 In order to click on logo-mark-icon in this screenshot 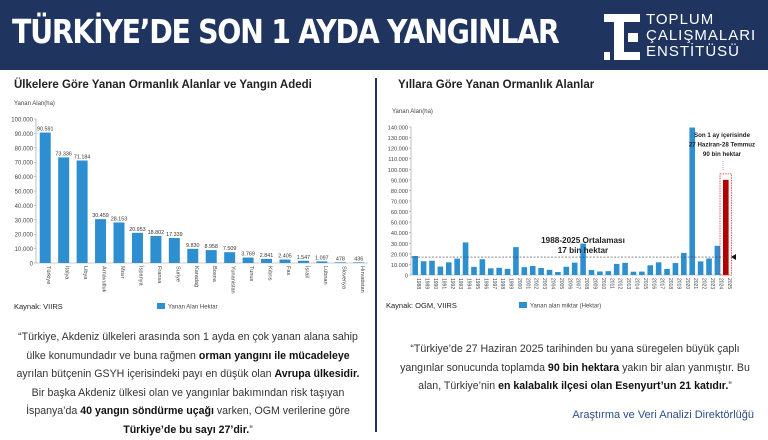, I will do `click(622, 37)`.